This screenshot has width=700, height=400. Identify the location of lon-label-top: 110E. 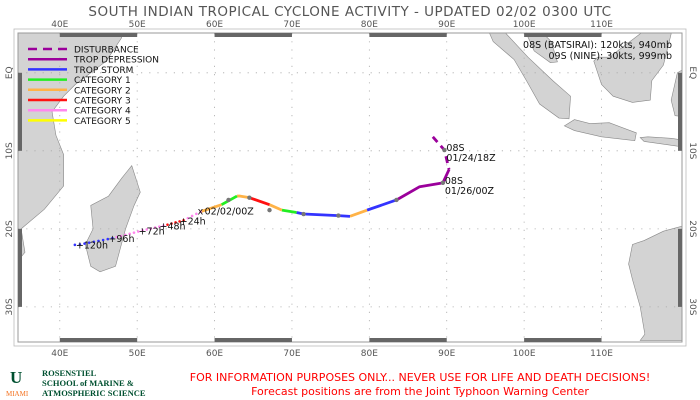
(601, 25).